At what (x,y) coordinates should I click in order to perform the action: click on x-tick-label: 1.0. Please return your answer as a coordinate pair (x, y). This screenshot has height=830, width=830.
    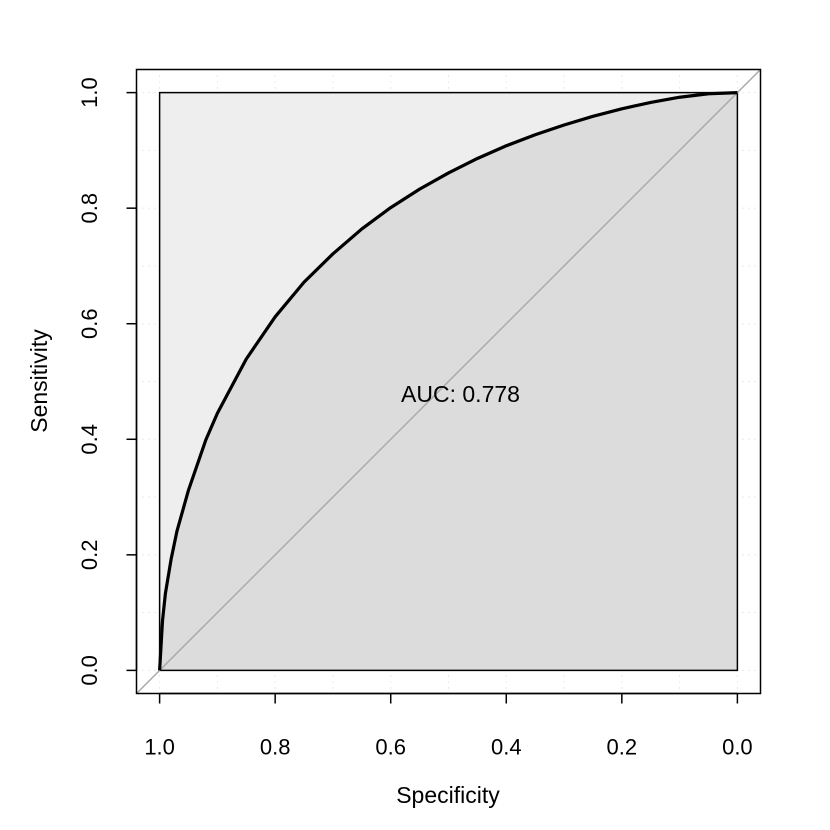
    Looking at the image, I should click on (159, 747).